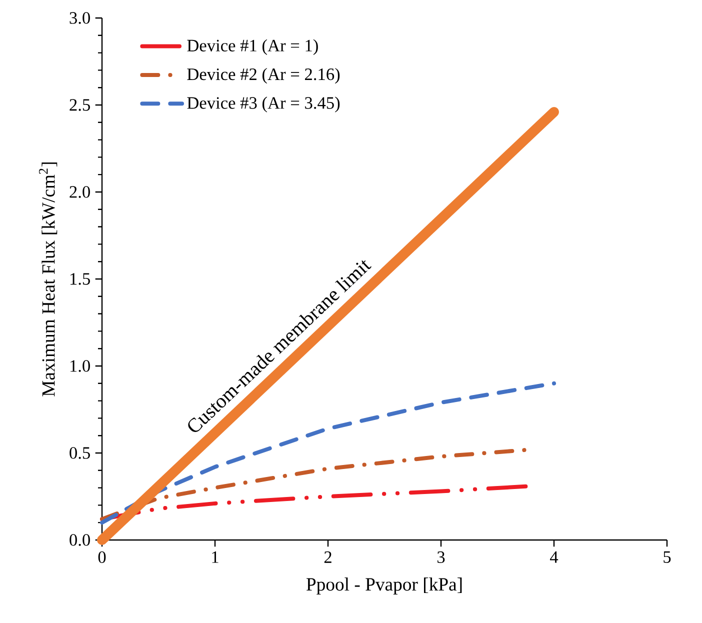 Image resolution: width=702 pixels, height=623 pixels. I want to click on x-axis-title: Ppool - Pvapor [kPa], so click(384, 586).